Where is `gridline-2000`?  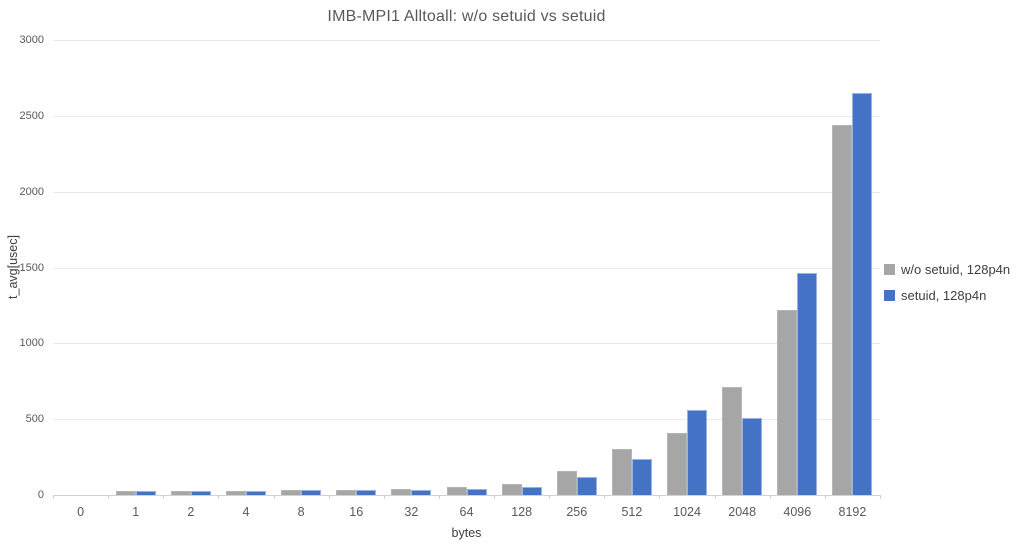 gridline-2000 is located at coordinates (466, 192).